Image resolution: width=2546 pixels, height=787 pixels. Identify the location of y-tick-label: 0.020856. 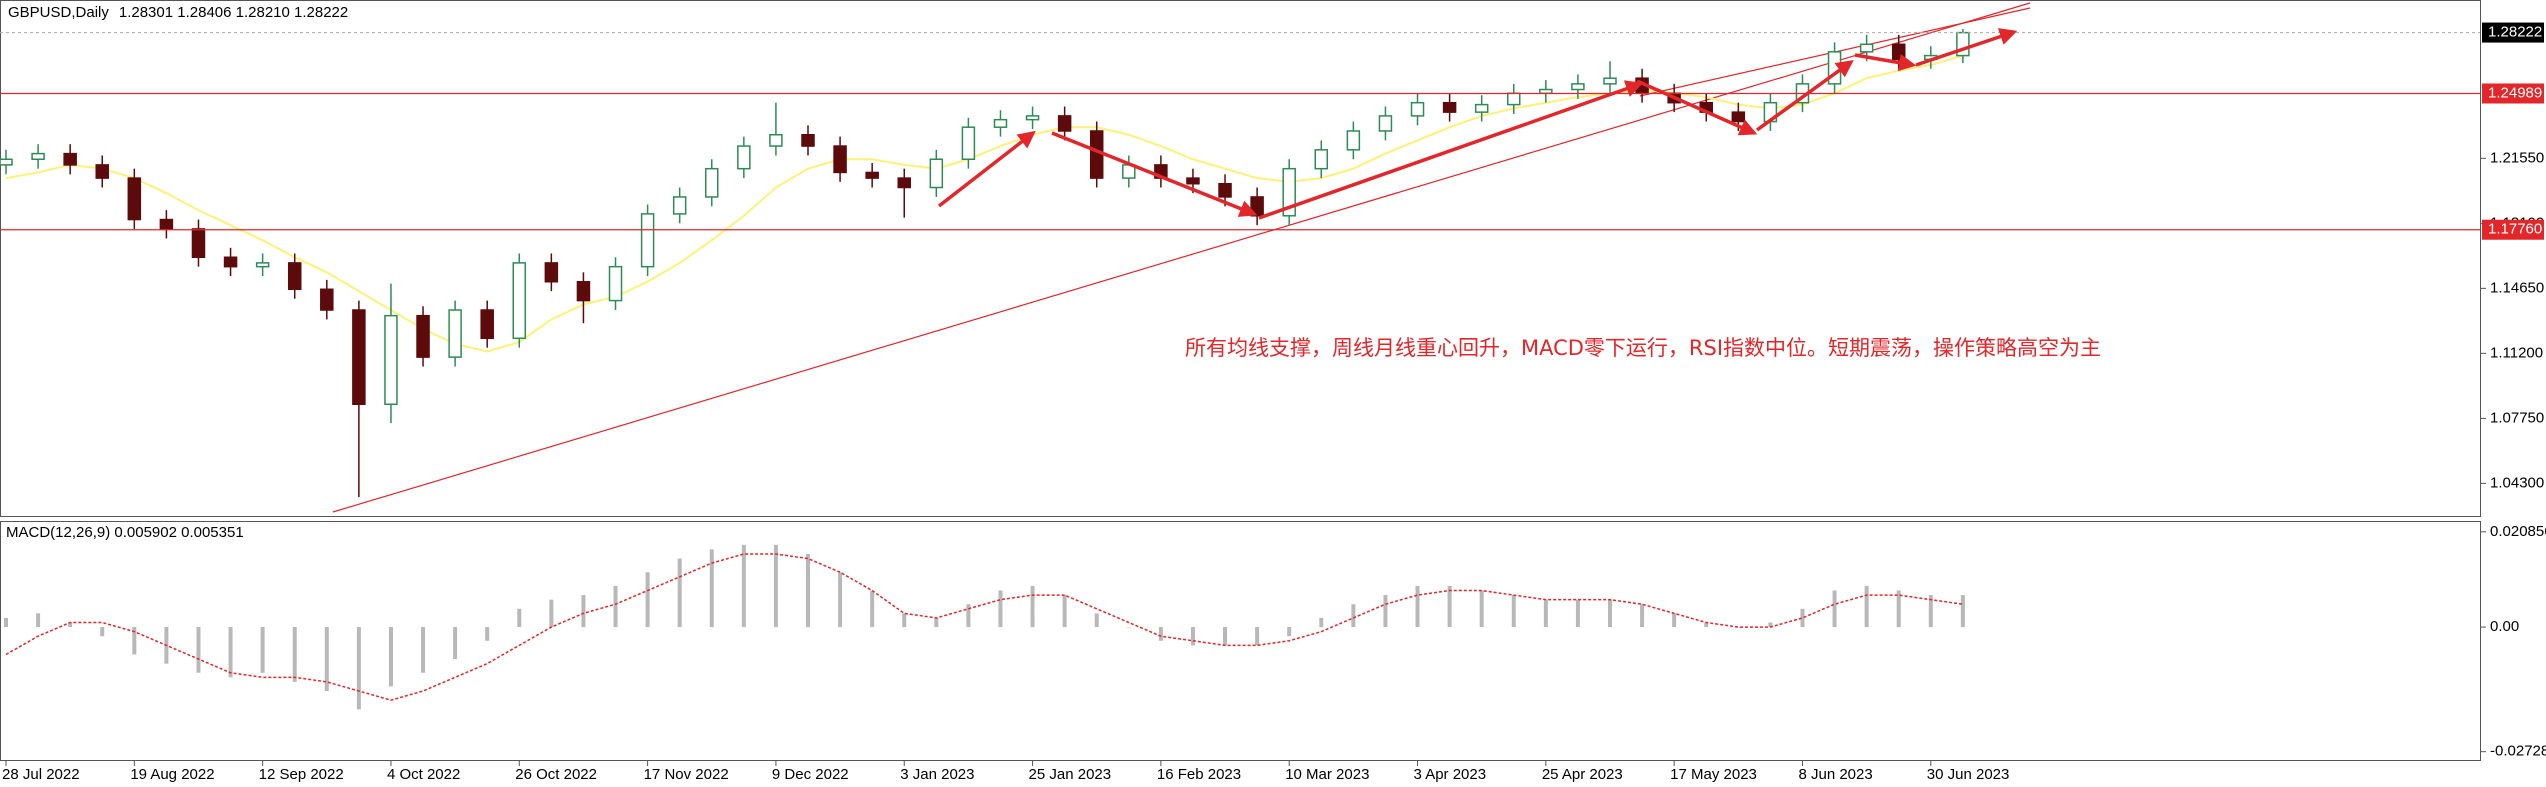
(2518, 531).